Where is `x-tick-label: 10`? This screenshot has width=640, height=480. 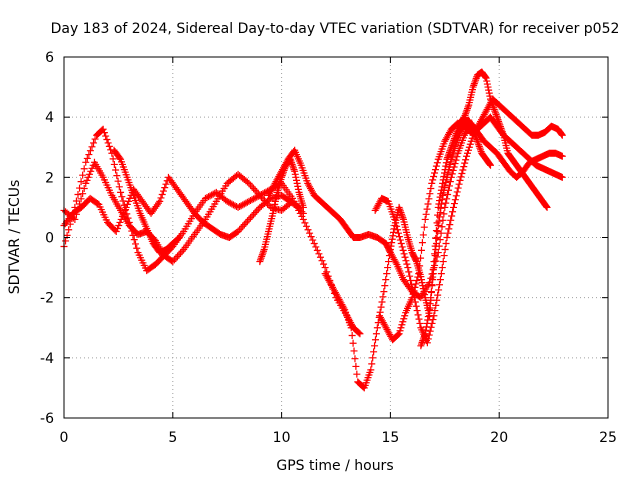
x-tick-label: 10 is located at coordinates (282, 438).